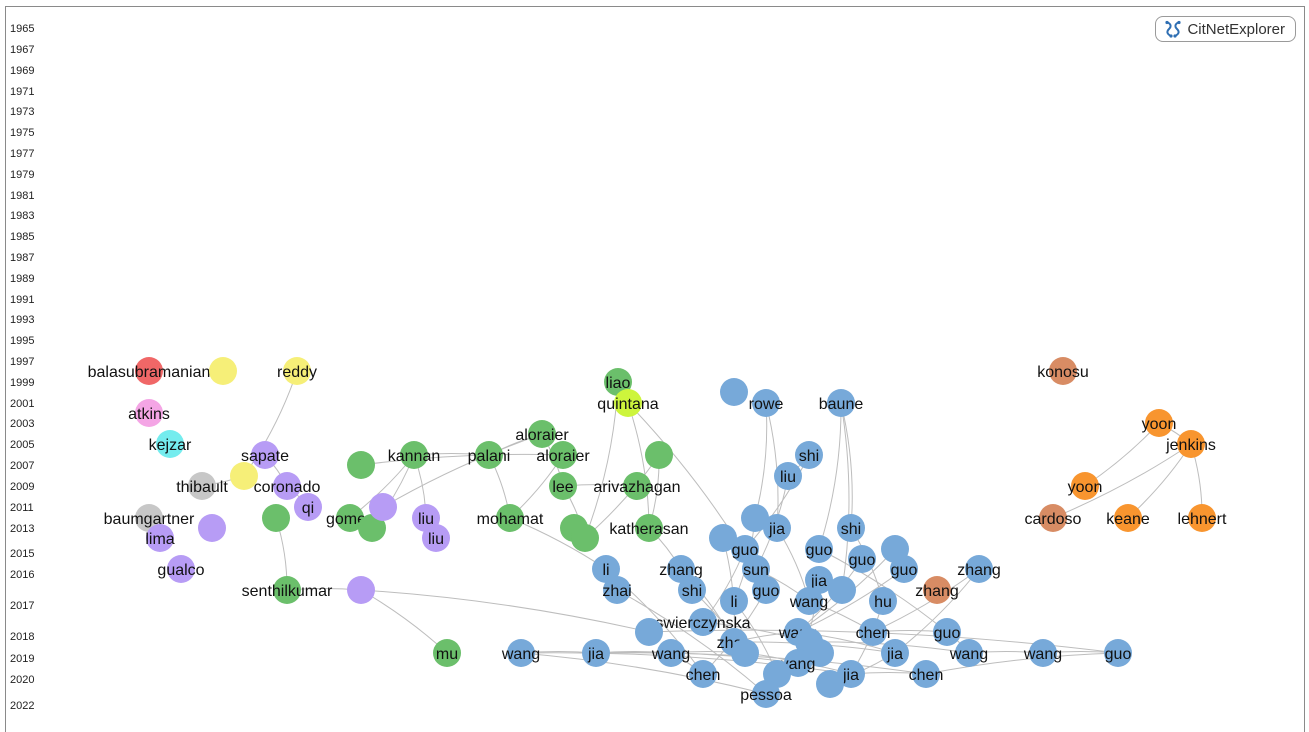 This screenshot has width=1309, height=732. What do you see at coordinates (489, 455) in the screenshot?
I see `publication-node: palani` at bounding box center [489, 455].